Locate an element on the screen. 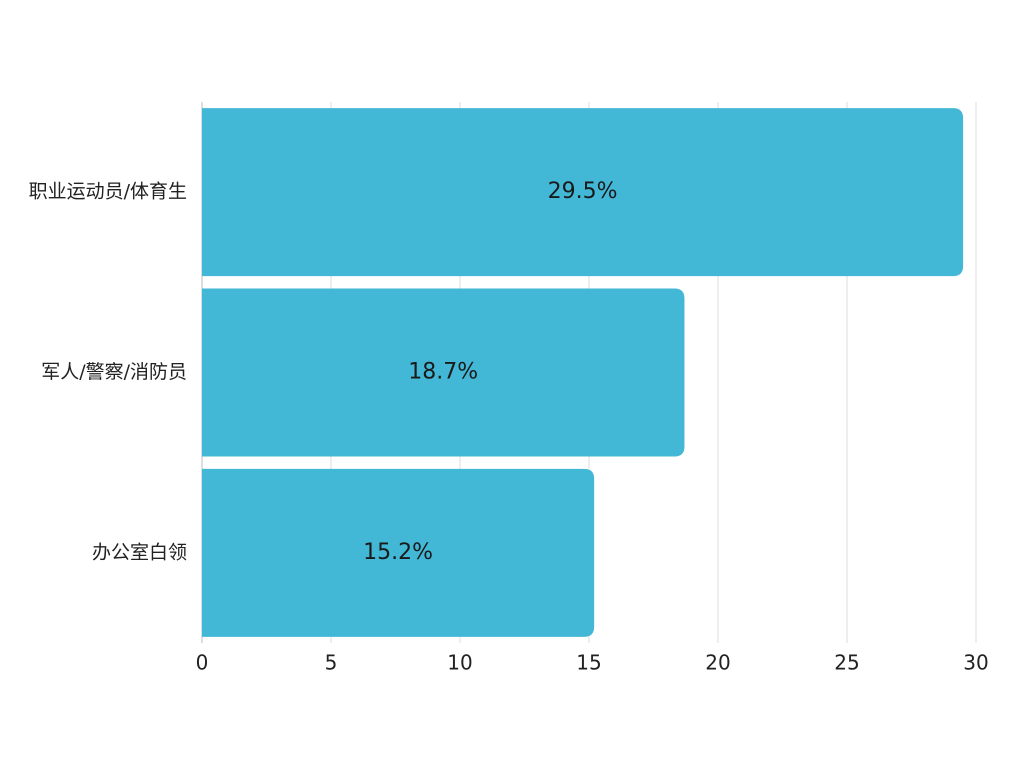 Image resolution: width=1024 pixels, height=768 pixels. value-label: 29.5% is located at coordinates (583, 191).